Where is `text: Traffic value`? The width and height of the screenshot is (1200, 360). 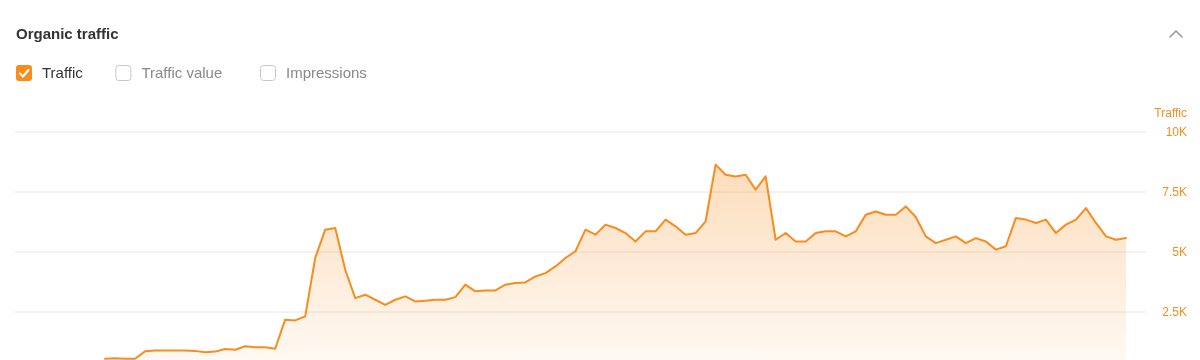
text: Traffic value is located at coordinates (182, 72).